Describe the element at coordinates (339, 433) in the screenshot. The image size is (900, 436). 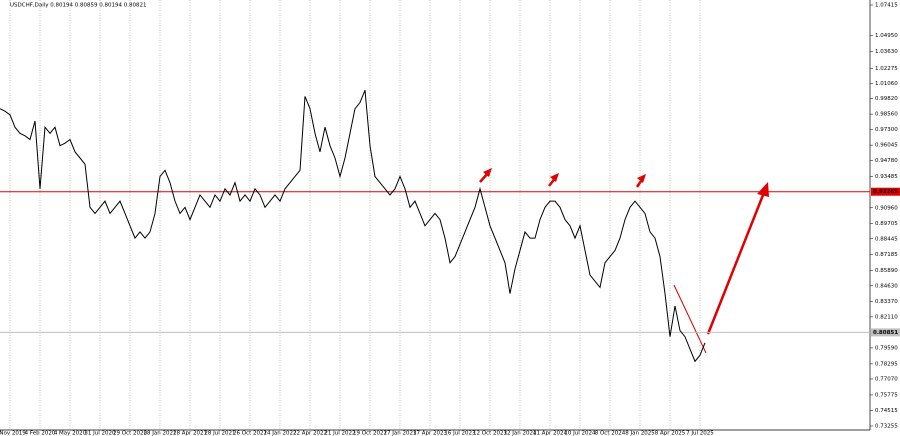
I see `x-tick-label: 21 Jul 2022` at that location.